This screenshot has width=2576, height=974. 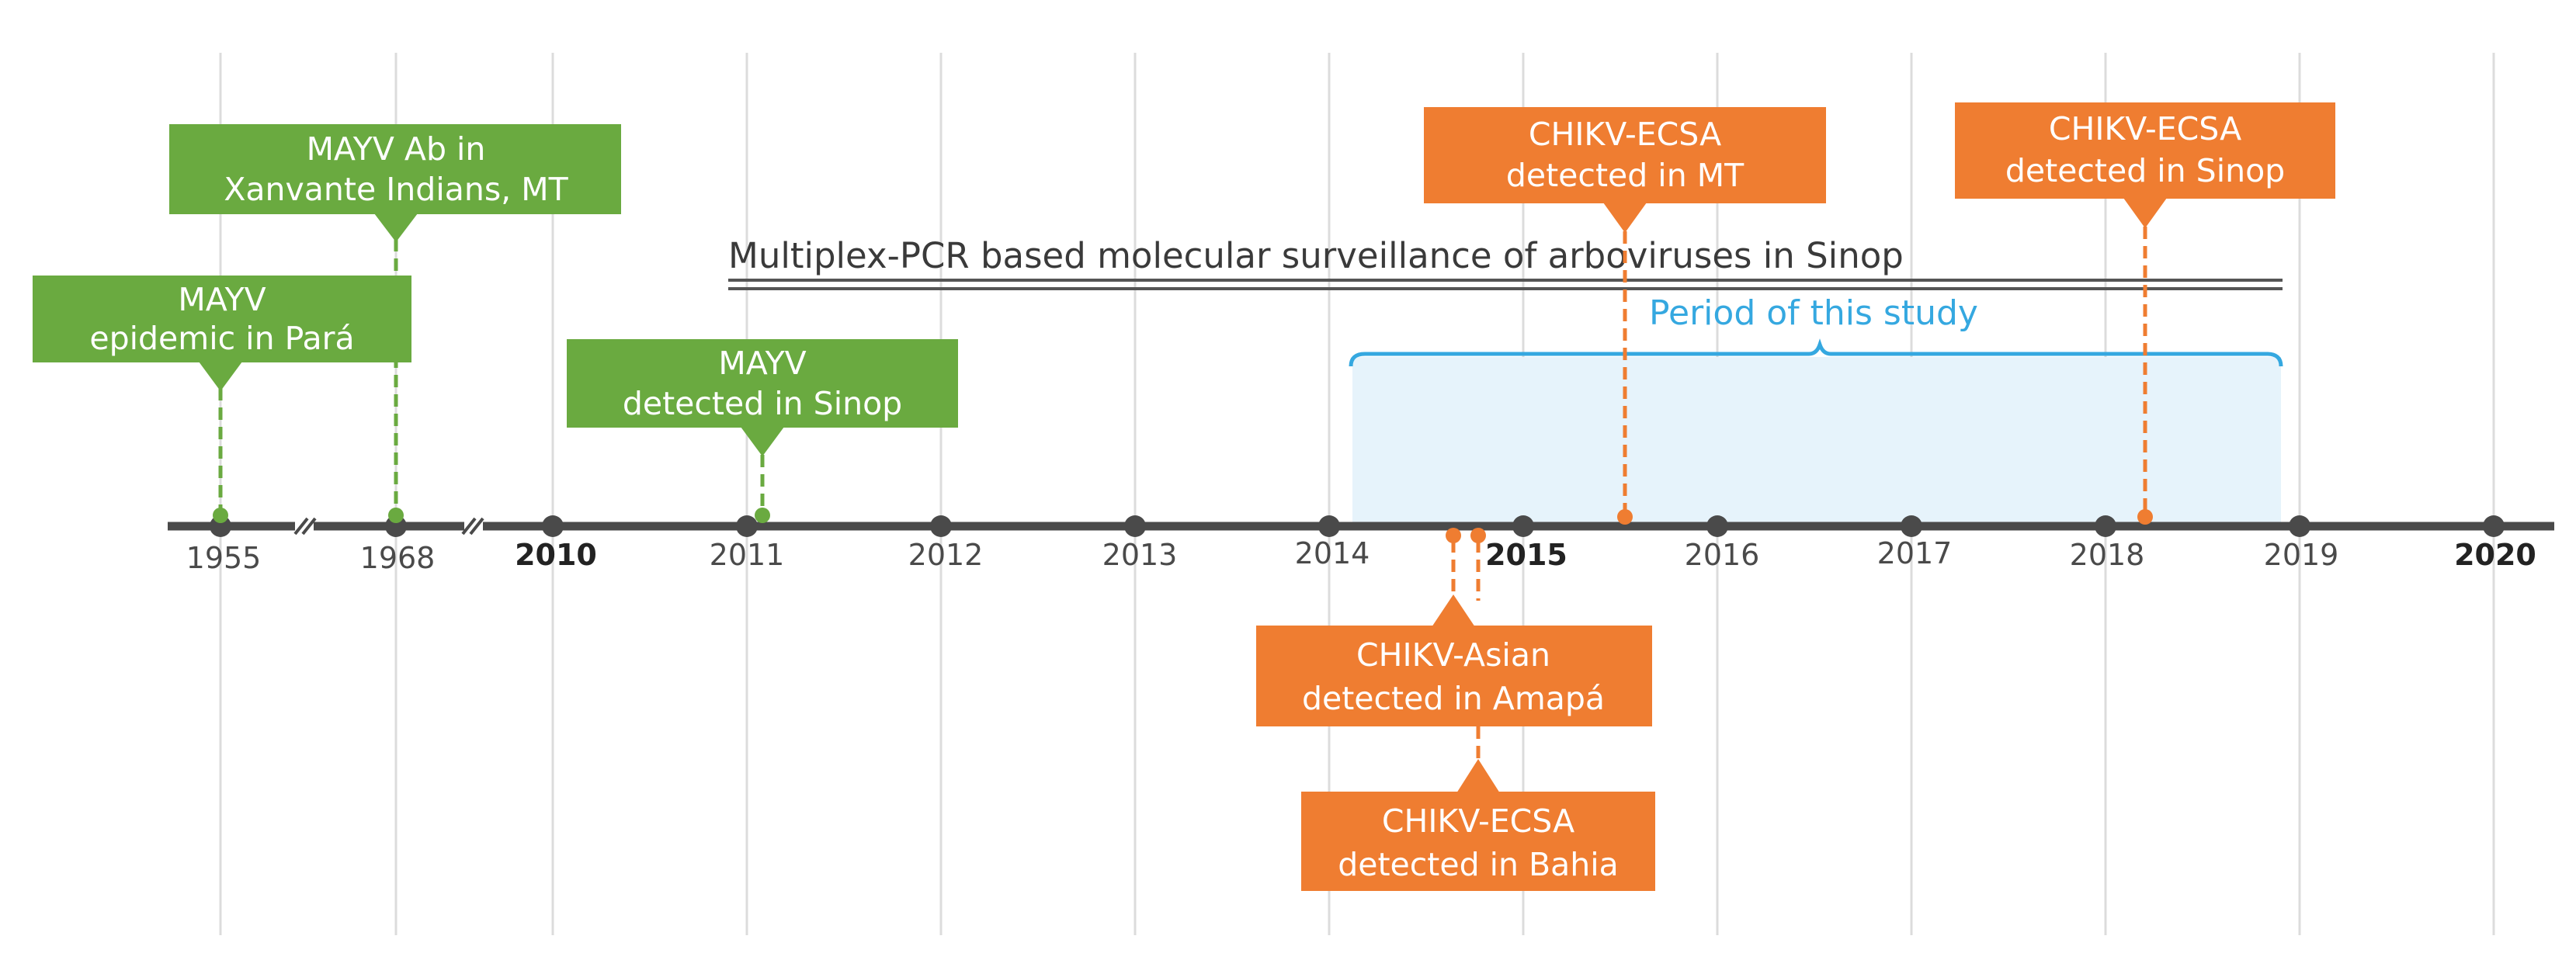 I want to click on tick-label: 1955, so click(x=224, y=558).